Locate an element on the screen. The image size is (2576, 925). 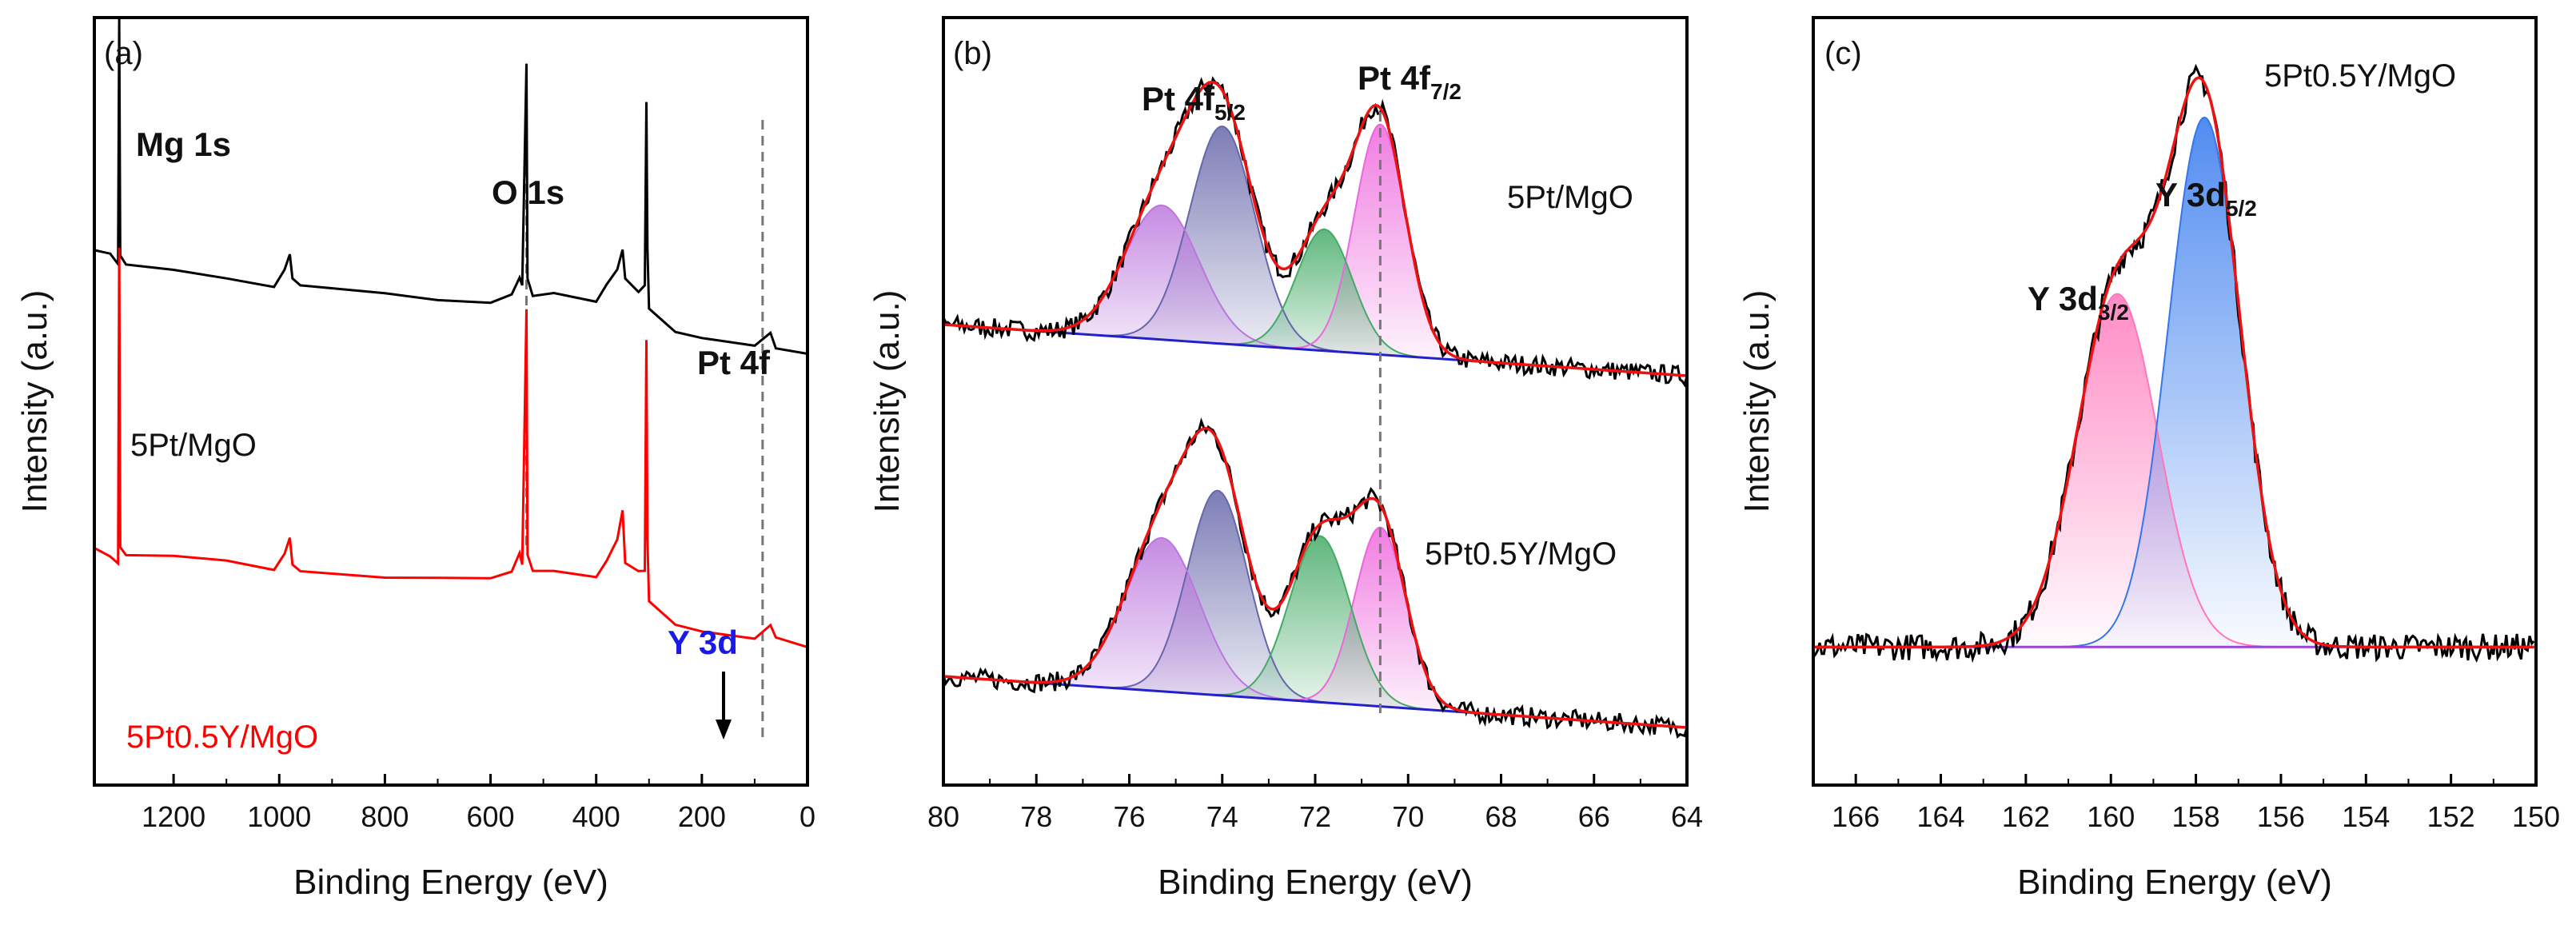
o1s-label: O 1s is located at coordinates (528, 192).